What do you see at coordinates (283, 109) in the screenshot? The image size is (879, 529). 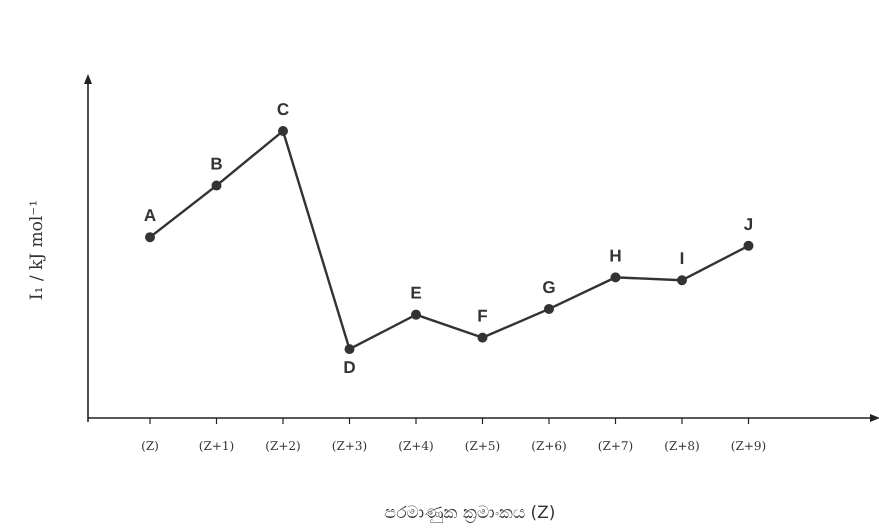 I see `annotation: C` at bounding box center [283, 109].